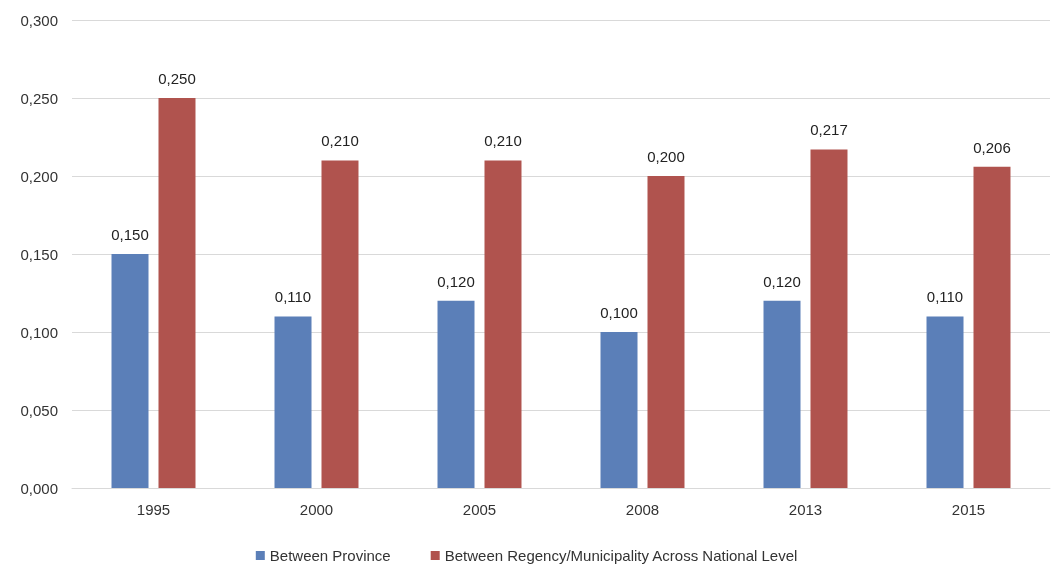 The width and height of the screenshot is (1054, 568). What do you see at coordinates (39, 98) in the screenshot?
I see `y-tick-label: 0,250` at bounding box center [39, 98].